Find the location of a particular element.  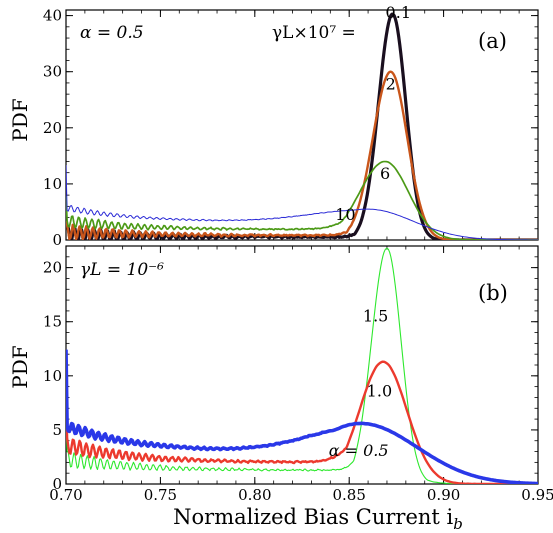

panel-b-label: (b) is located at coordinates (493, 293).